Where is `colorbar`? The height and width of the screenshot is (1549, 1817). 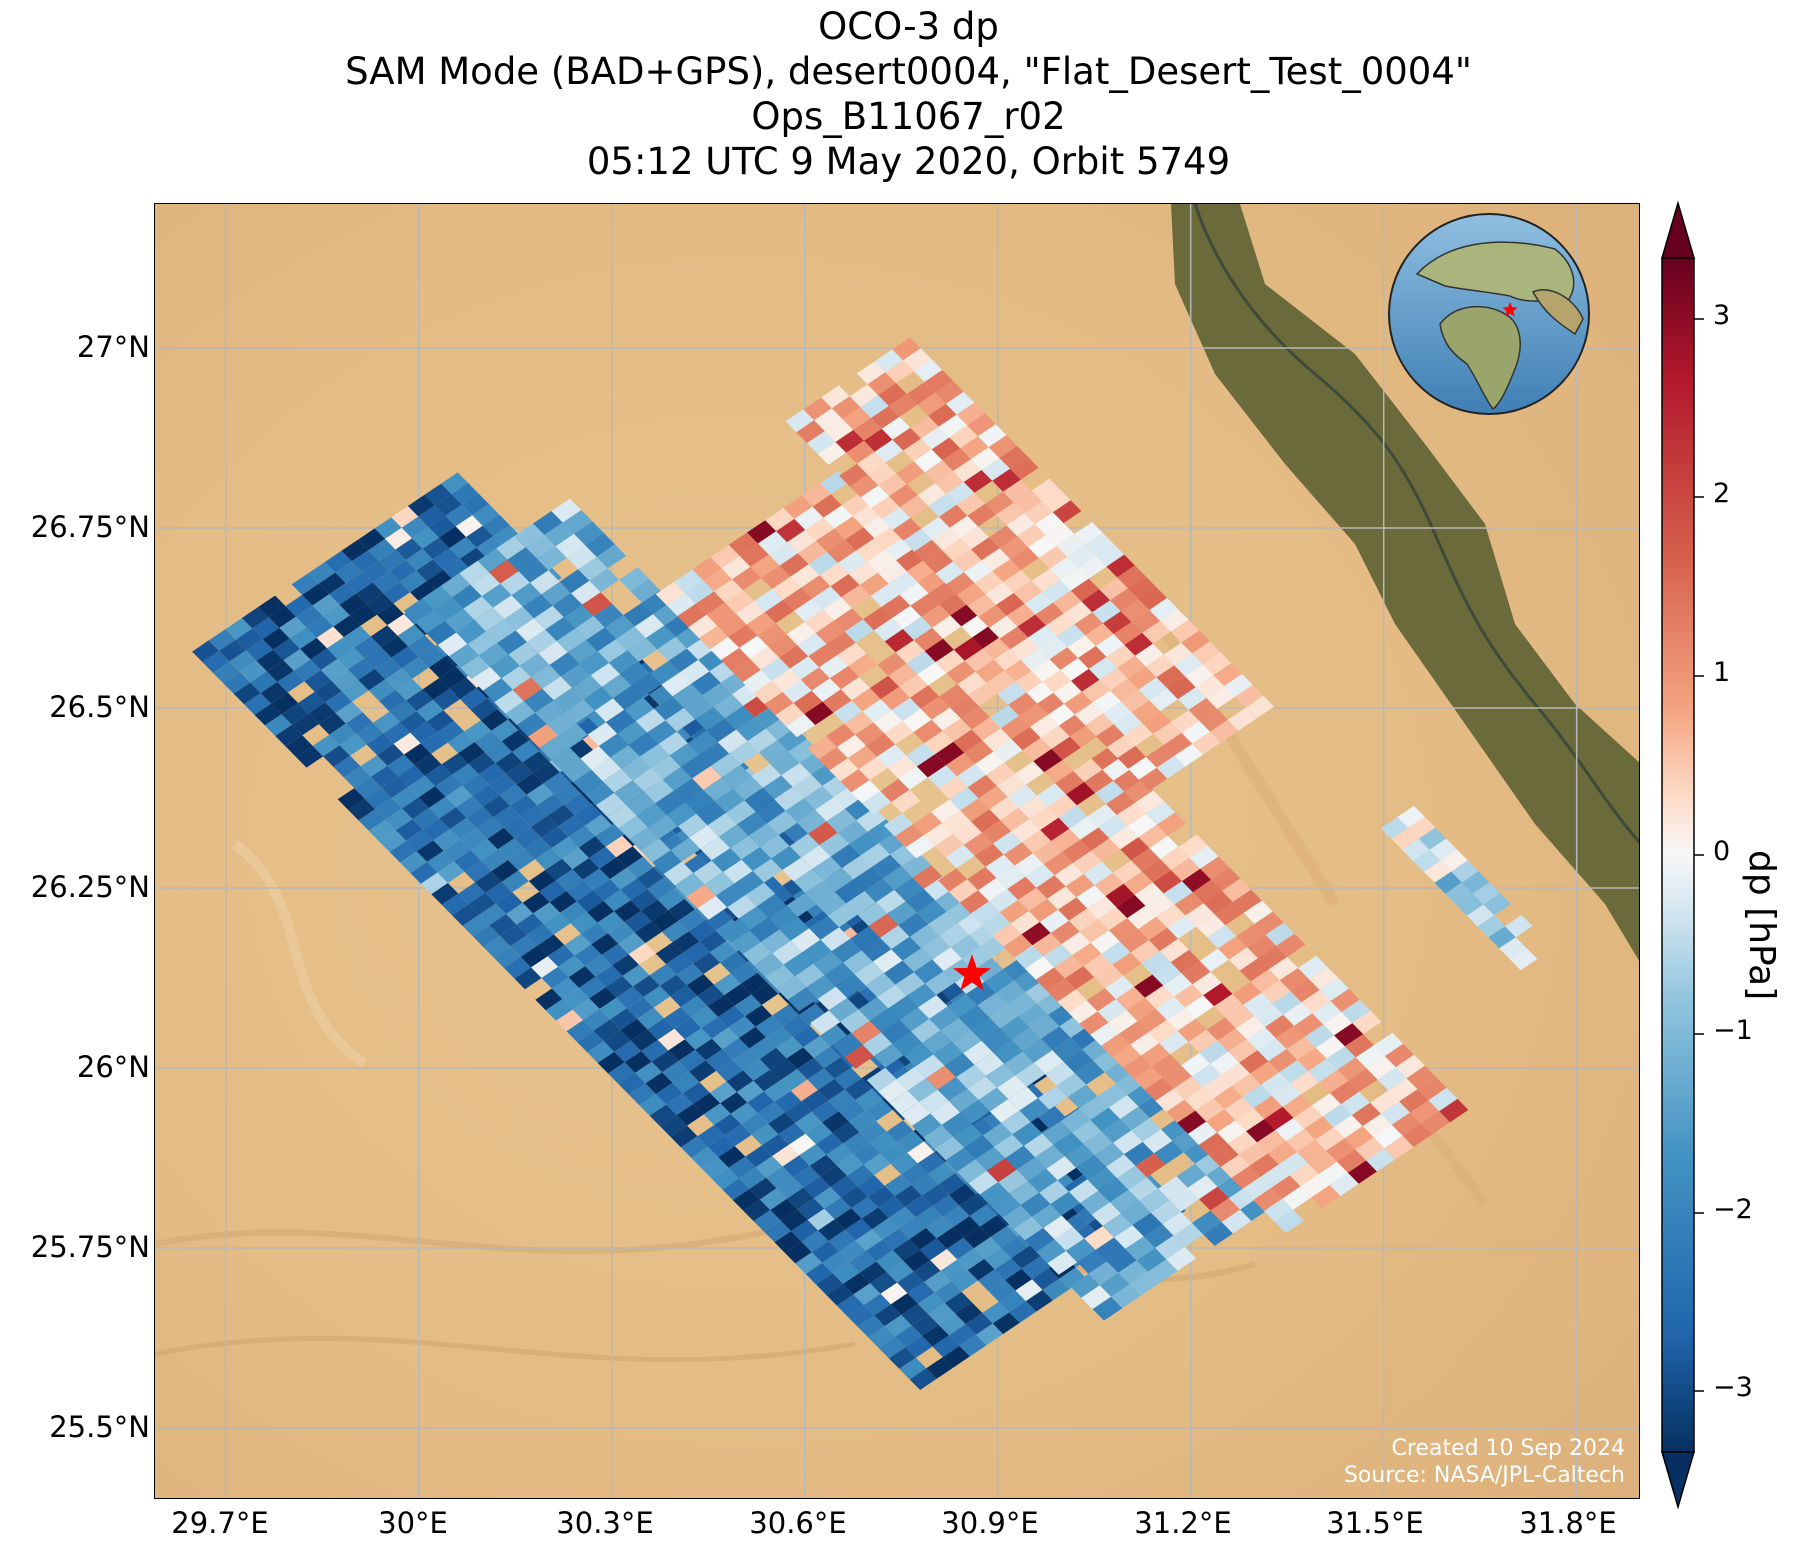 colorbar is located at coordinates (1682, 855).